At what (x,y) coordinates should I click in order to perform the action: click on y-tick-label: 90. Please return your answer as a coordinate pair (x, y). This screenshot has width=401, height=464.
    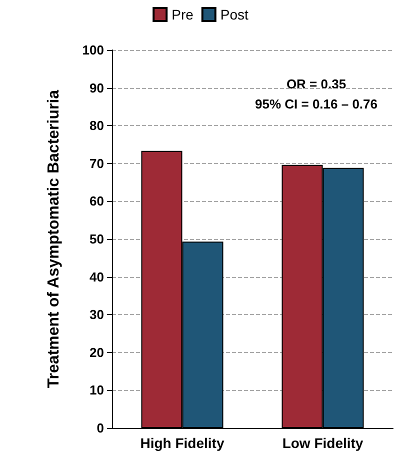
    Looking at the image, I should click on (97, 88).